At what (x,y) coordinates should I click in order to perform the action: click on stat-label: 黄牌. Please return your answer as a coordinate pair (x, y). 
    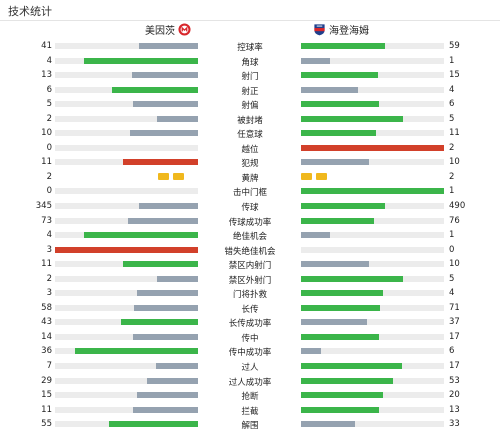
    Looking at the image, I should click on (250, 178).